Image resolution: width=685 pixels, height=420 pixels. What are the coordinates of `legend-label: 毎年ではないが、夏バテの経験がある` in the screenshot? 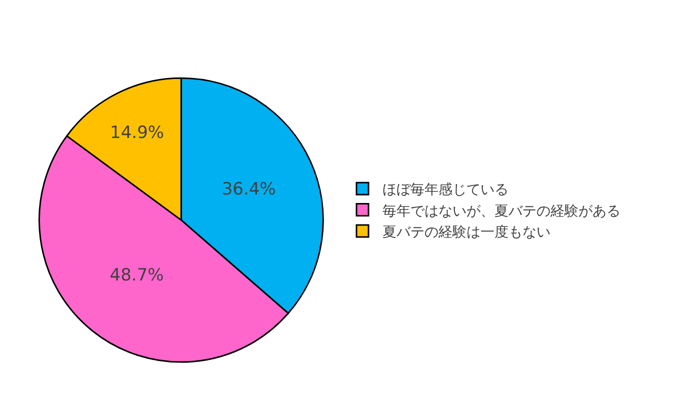 It's located at (501, 211).